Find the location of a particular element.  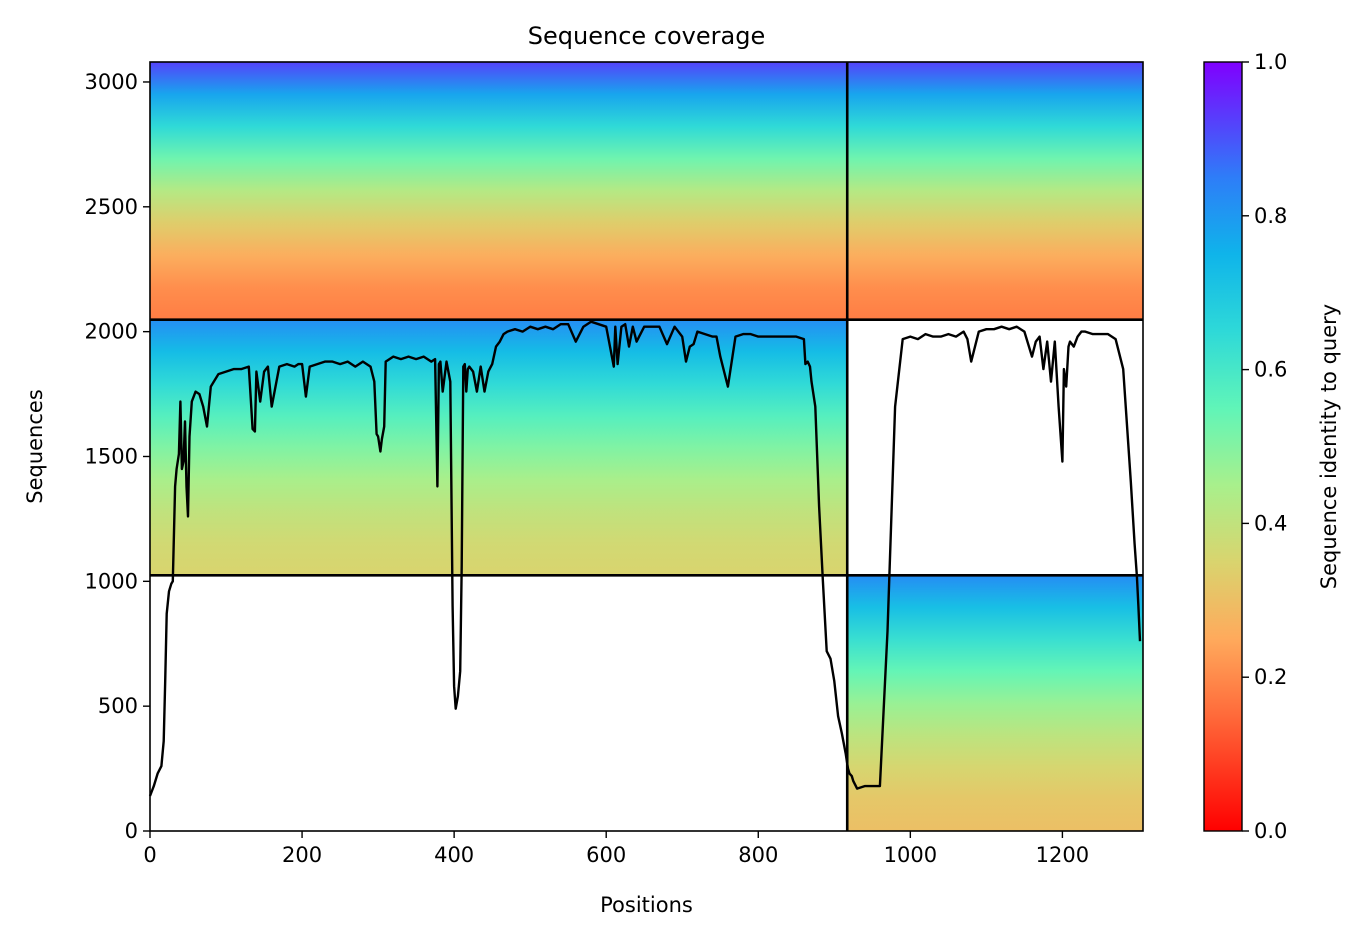

colorbar-tick-label: 0.8 is located at coordinates (1270, 216).